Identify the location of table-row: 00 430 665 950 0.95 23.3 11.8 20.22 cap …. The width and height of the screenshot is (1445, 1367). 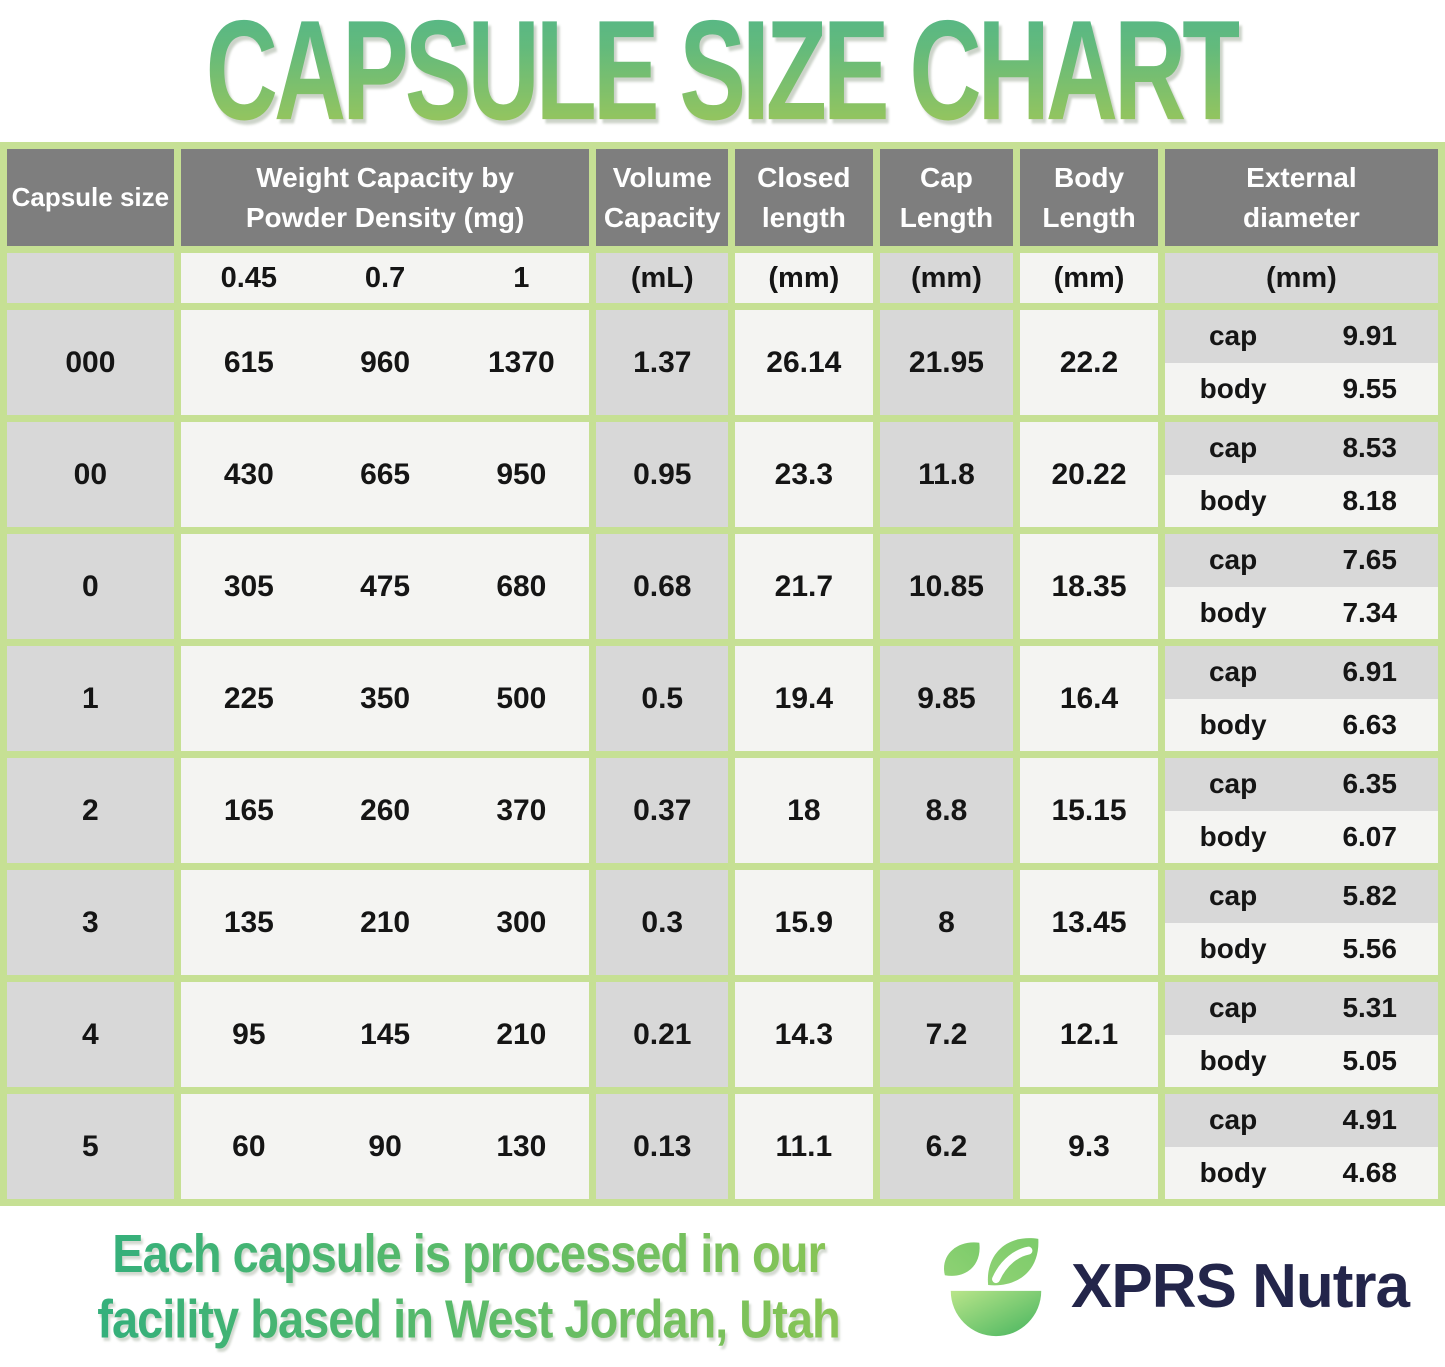
(722, 474).